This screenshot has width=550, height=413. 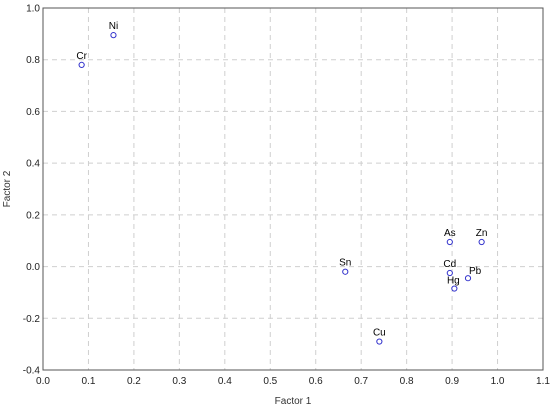 I want to click on x-tick-label: 0.3, so click(x=179, y=381).